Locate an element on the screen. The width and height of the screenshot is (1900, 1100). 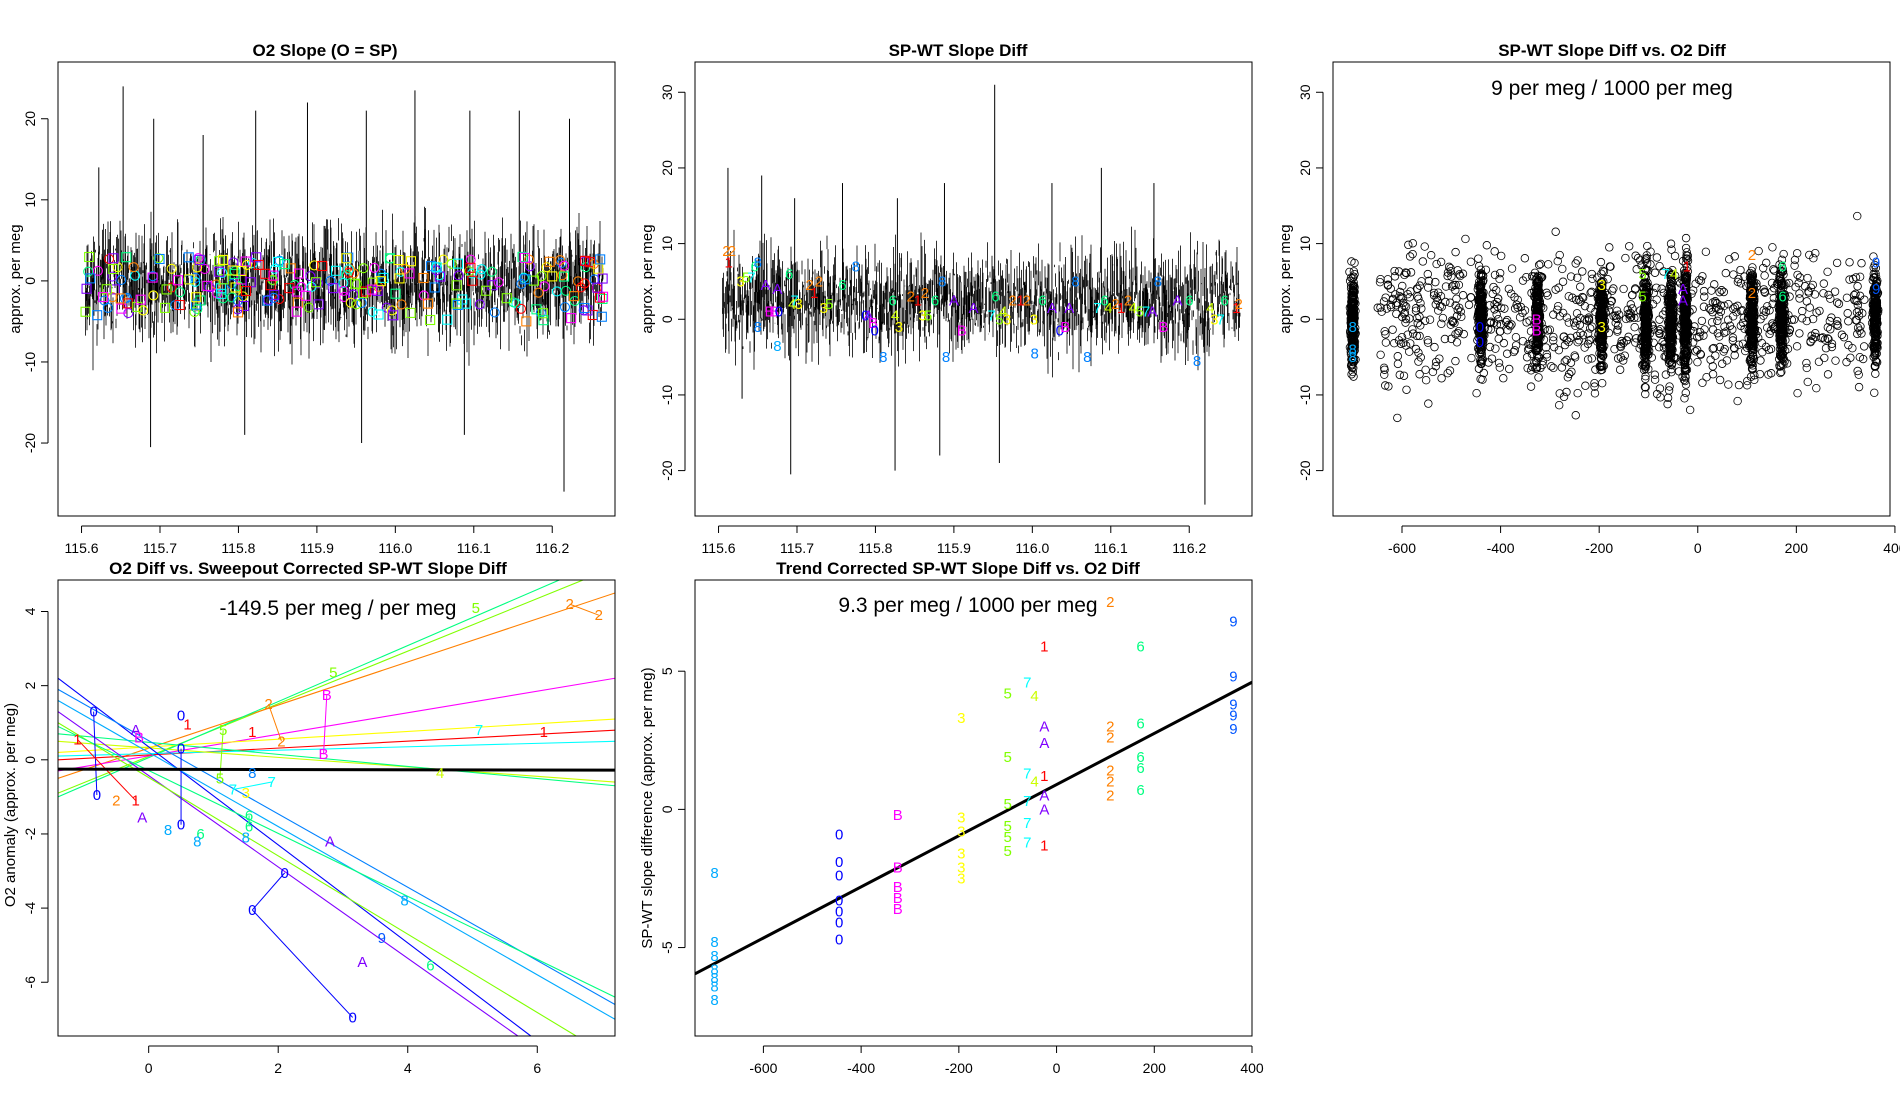
y-axis-label: O2 anomaly (approx. per meg) is located at coordinates (10, 805).